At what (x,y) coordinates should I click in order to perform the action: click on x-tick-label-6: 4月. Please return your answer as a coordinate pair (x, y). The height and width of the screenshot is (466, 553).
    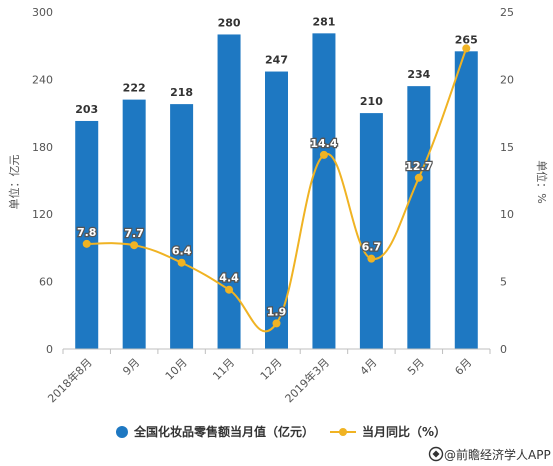
    Looking at the image, I should click on (369, 367).